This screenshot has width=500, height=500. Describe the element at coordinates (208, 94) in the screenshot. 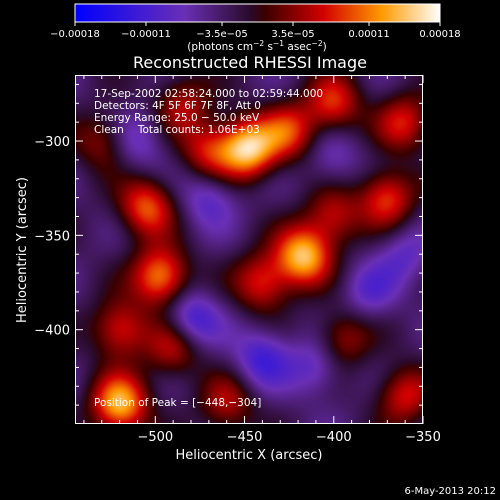

I see `time-range-text: 17-Sep-2002 02:58:24.000 to 02:59:44.000` at that location.